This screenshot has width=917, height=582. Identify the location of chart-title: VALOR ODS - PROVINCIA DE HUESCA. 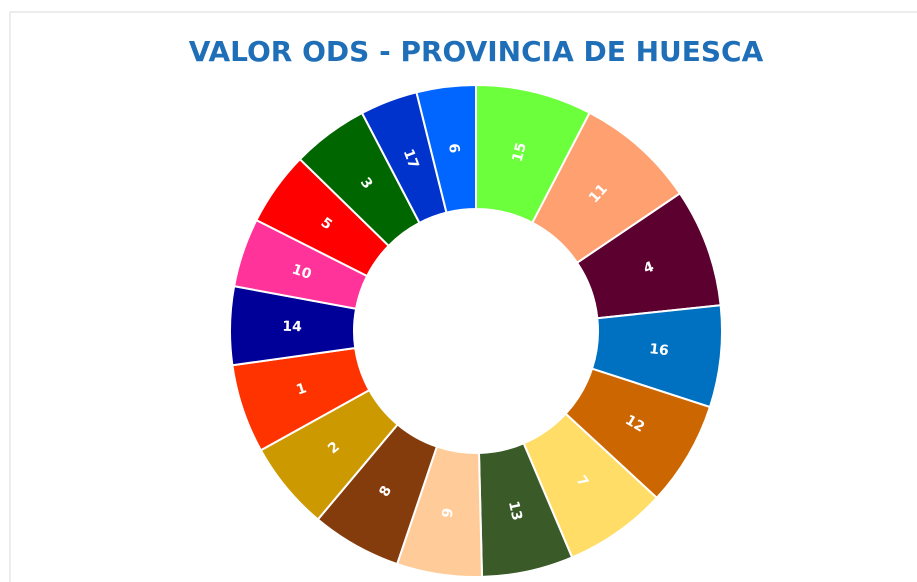
(476, 51).